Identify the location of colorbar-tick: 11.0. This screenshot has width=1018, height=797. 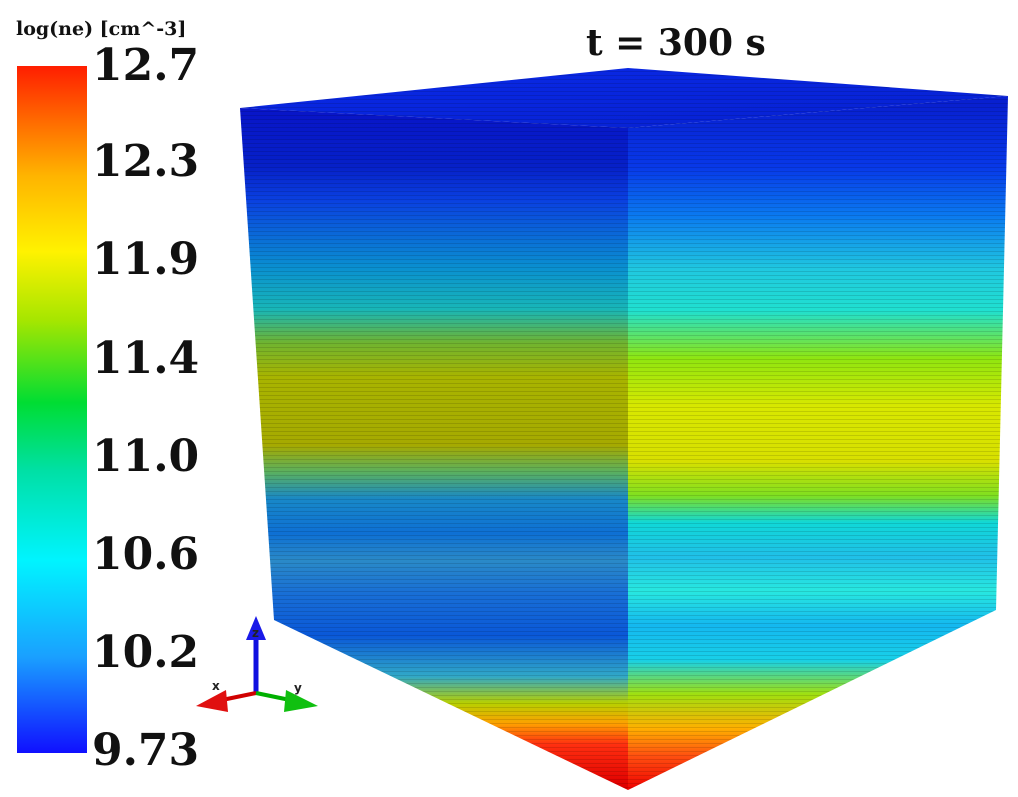
(146, 456).